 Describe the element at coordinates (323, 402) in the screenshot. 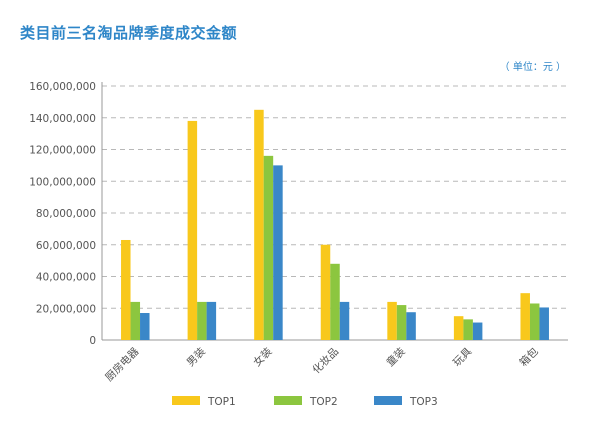

I see `legend-label-top2: TOP2` at that location.